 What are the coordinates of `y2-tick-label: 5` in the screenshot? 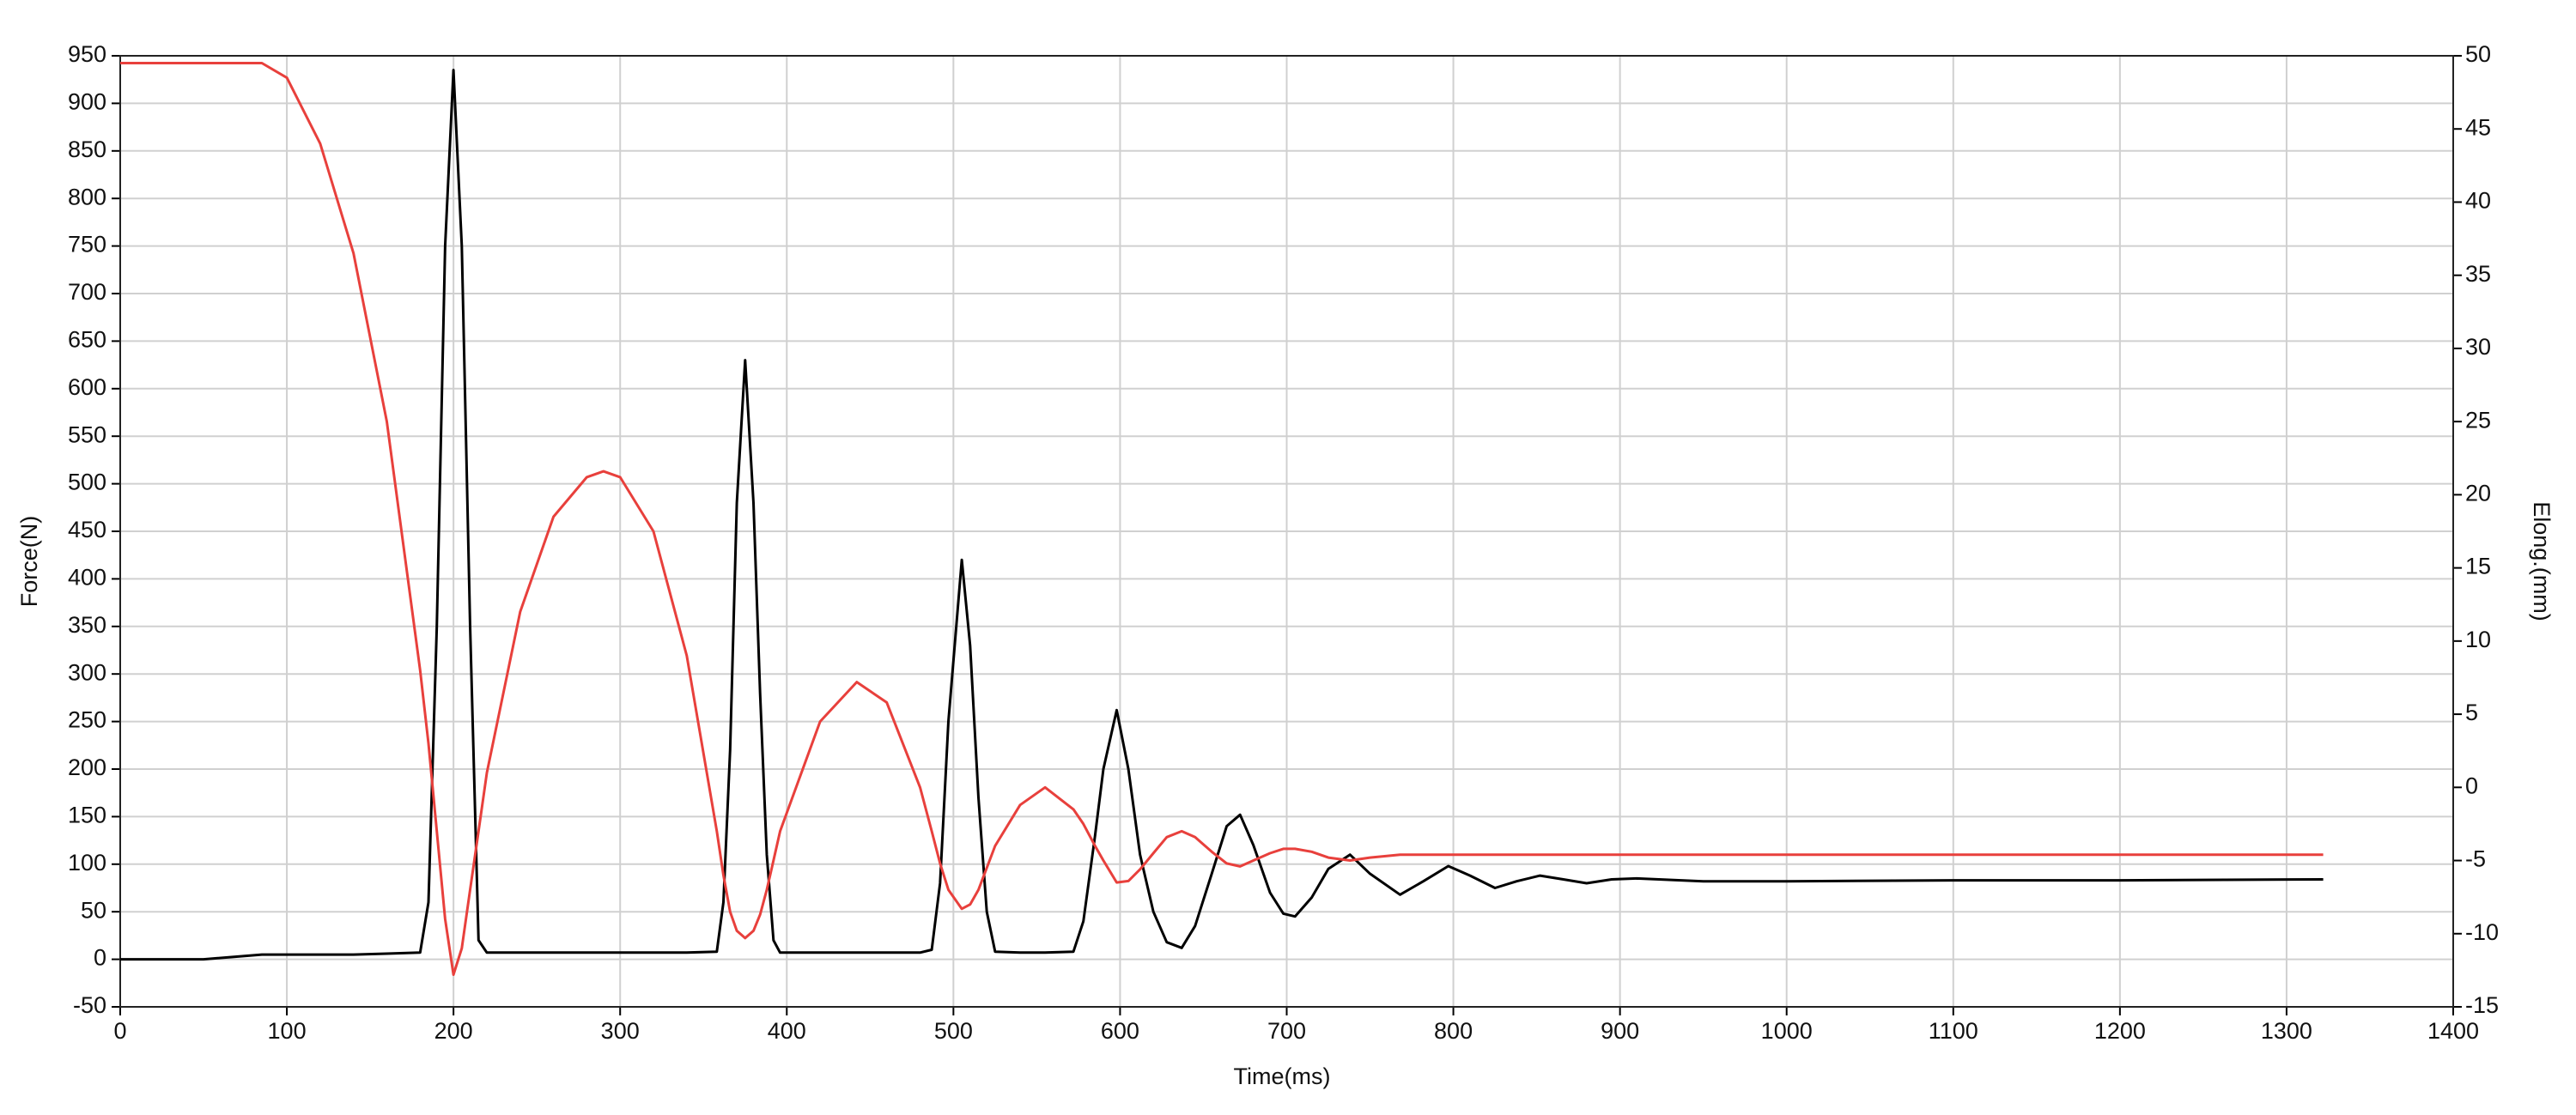 It's located at (2471, 712).